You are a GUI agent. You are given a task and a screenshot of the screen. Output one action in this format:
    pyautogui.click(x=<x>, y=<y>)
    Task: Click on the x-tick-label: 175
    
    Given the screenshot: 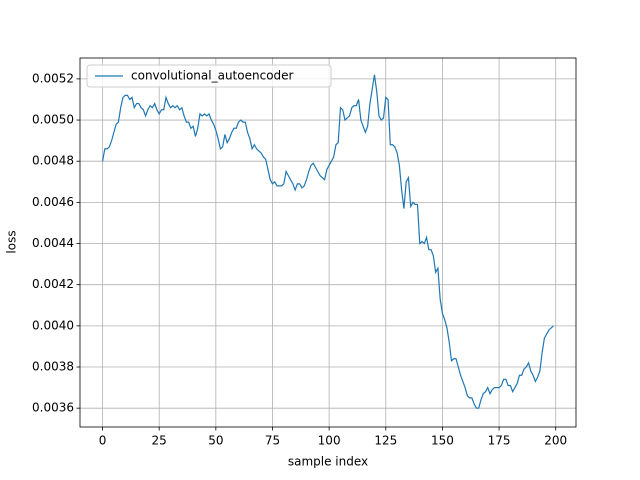 What is the action you would take?
    pyautogui.click(x=499, y=441)
    